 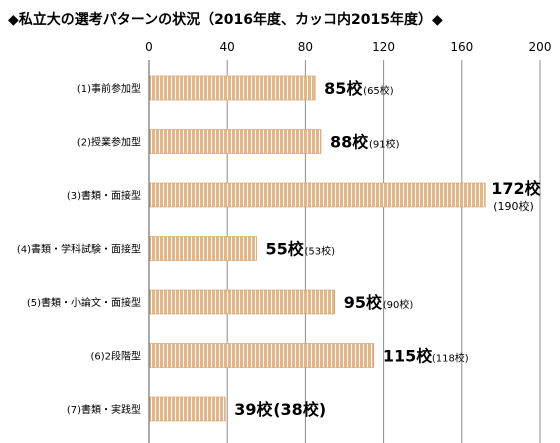 What do you see at coordinates (320, 251) in the screenshot?
I see `prev-value-label: (53校)` at bounding box center [320, 251].